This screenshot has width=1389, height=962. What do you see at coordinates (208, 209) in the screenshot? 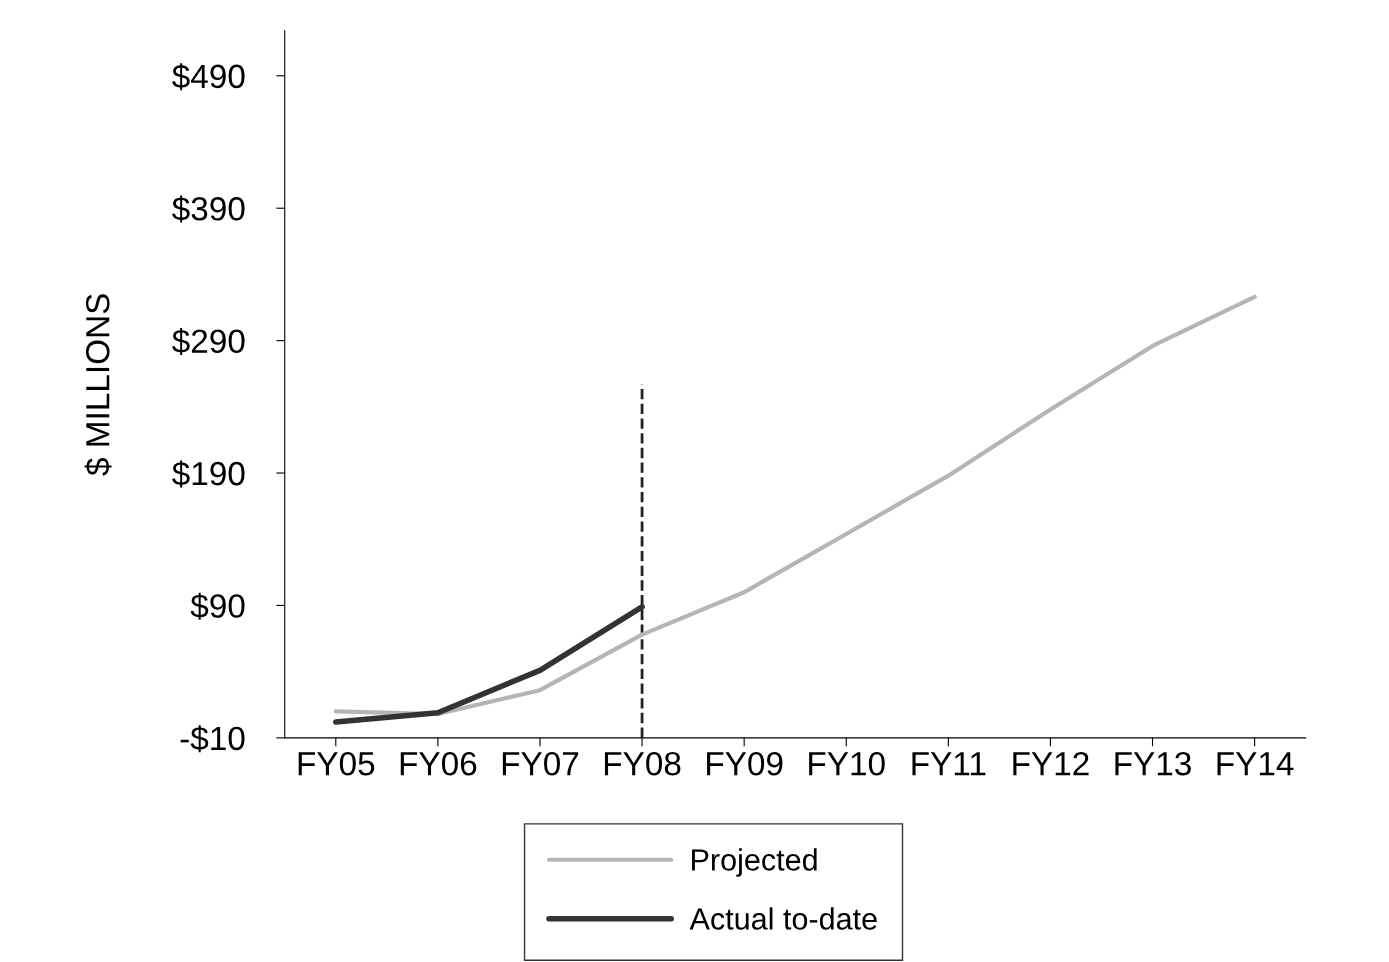
I see `y-tick-label: $390` at bounding box center [208, 209].